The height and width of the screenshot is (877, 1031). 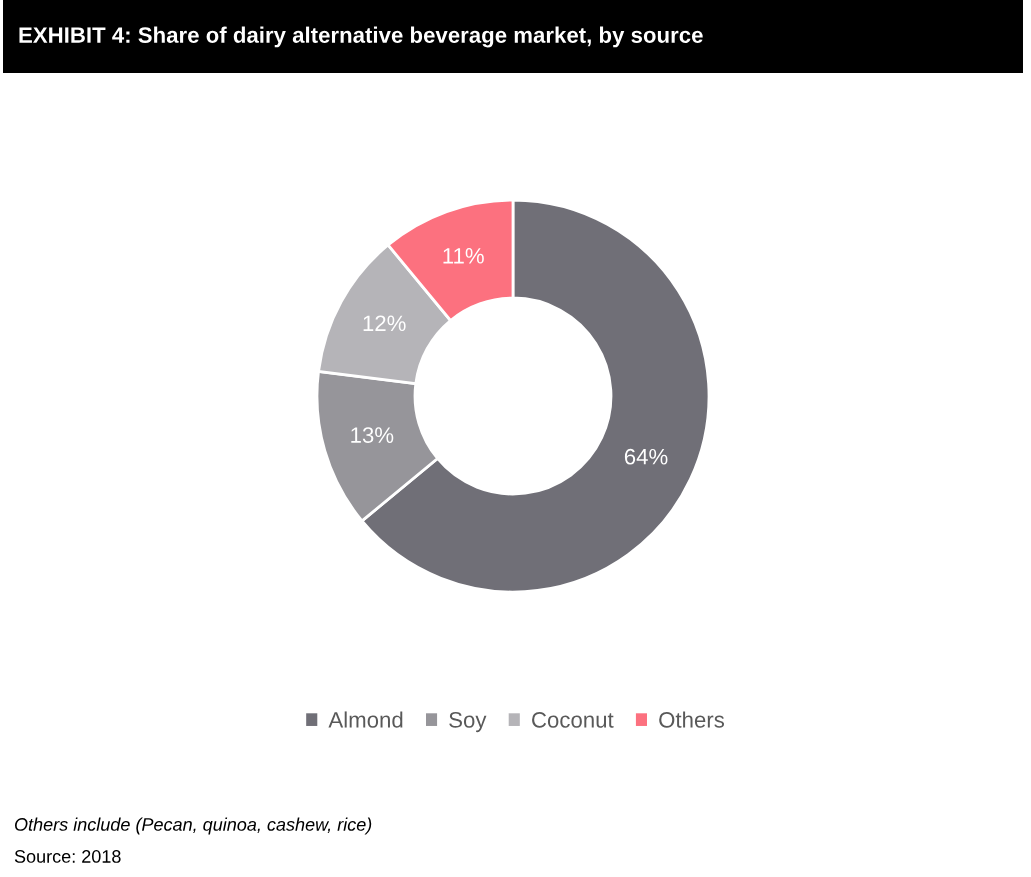 What do you see at coordinates (193, 826) in the screenshot?
I see `text: Others include (Pecan, quinoa, cashew, rice)` at bounding box center [193, 826].